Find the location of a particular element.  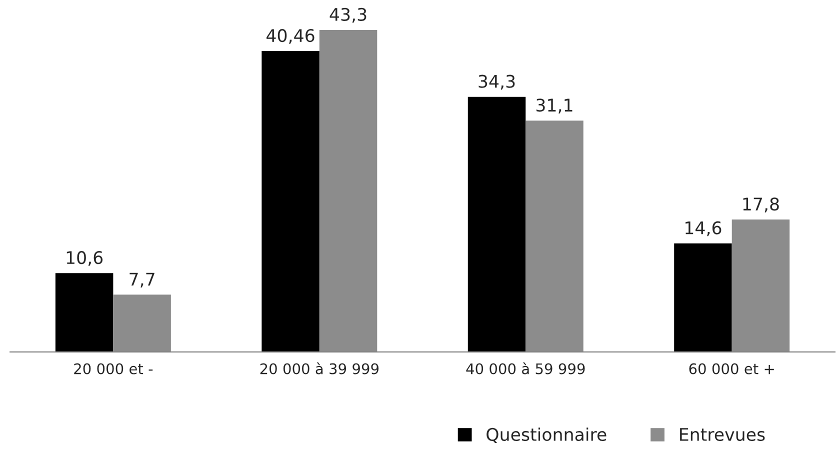

data-label: 31,1 is located at coordinates (554, 106).